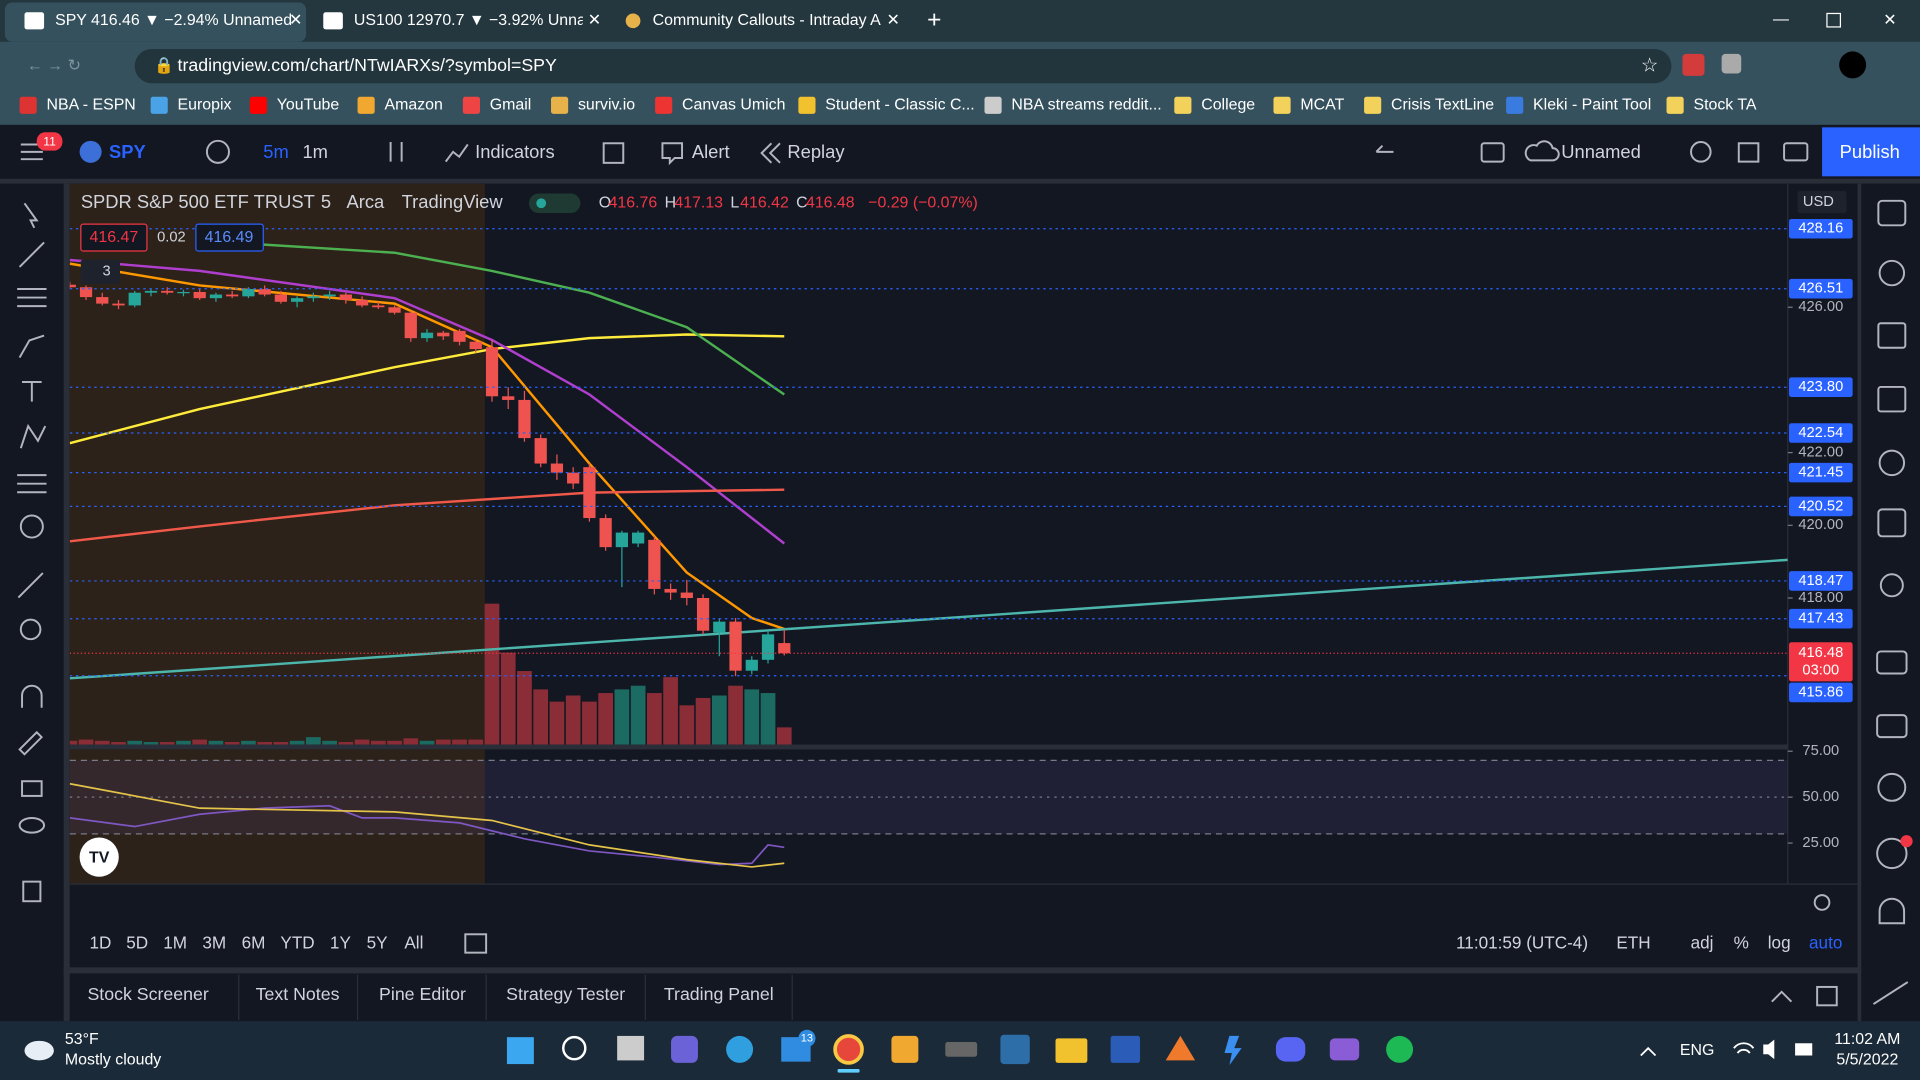  I want to click on watchlist, so click(1892, 213).